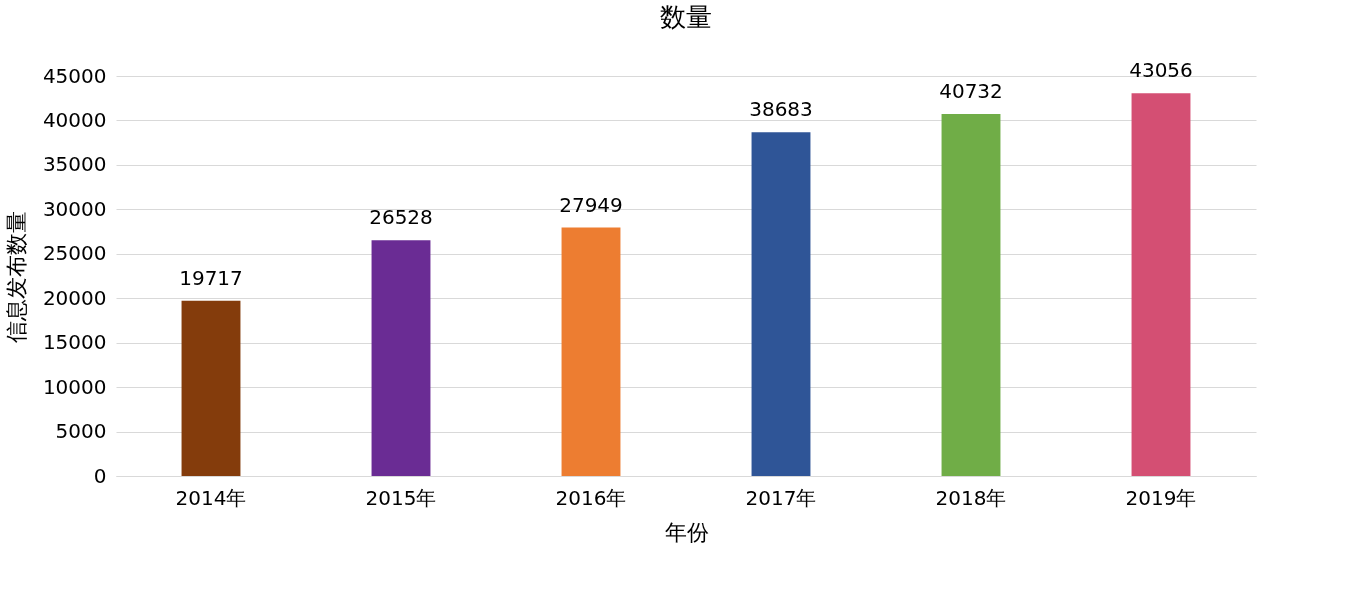 This screenshot has width=1360, height=615. Describe the element at coordinates (211, 277) in the screenshot. I see `data-label: 19717` at that location.